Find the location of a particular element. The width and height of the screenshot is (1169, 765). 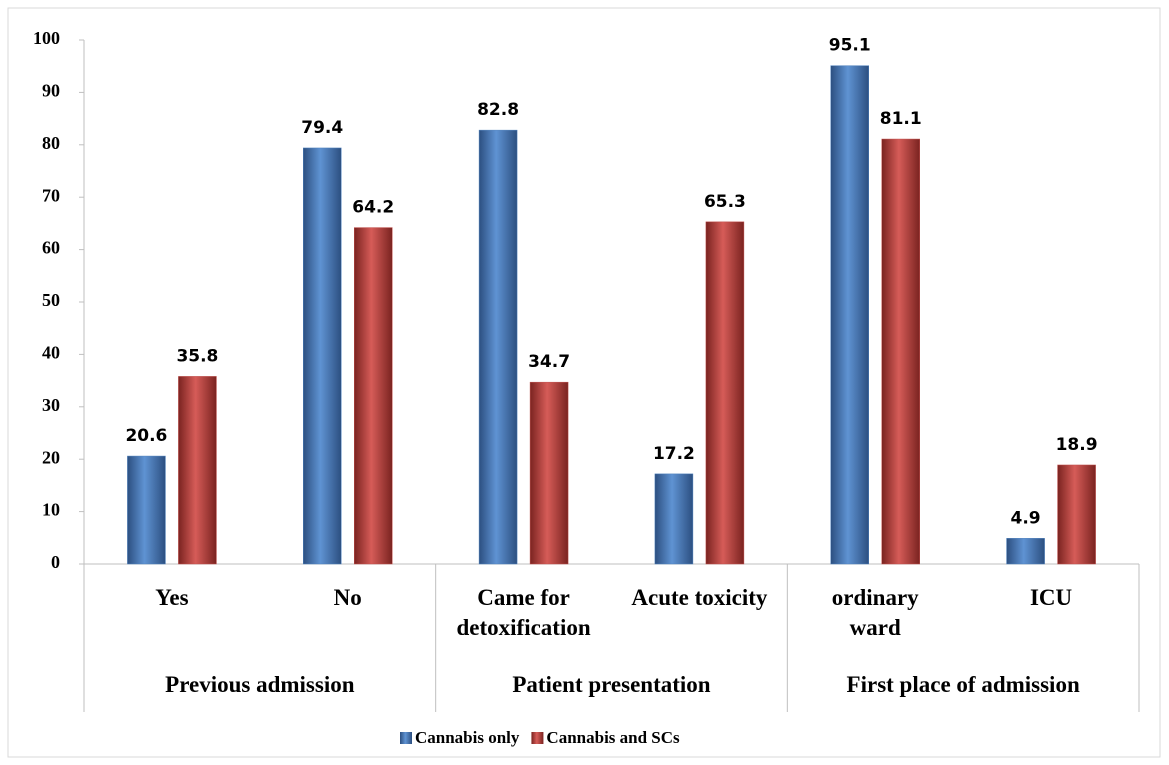

y-tick-label: 70 is located at coordinates (51, 195).